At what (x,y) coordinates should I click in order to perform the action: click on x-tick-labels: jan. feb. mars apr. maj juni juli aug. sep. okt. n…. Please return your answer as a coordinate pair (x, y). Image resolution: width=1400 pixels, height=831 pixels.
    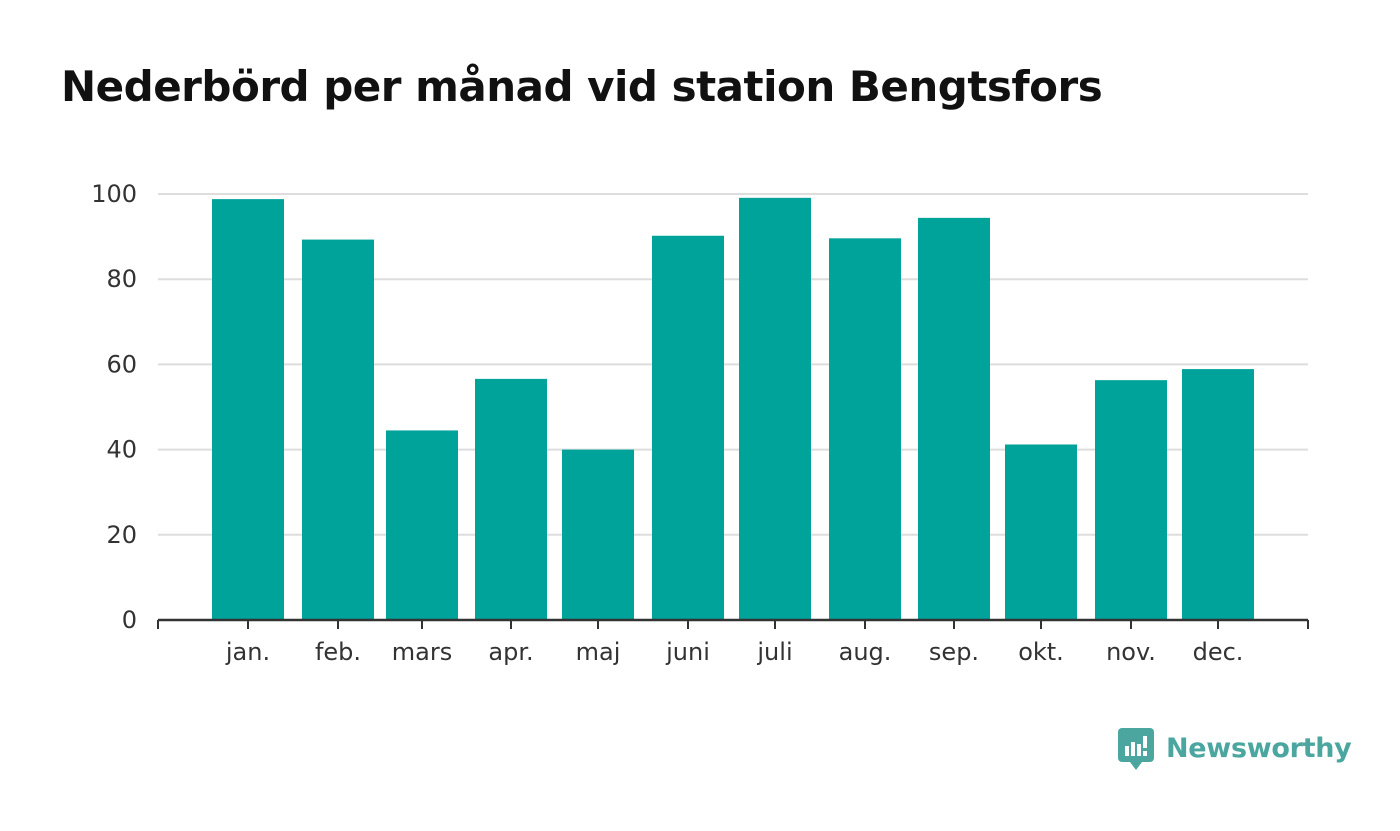
    Looking at the image, I should click on (734, 652).